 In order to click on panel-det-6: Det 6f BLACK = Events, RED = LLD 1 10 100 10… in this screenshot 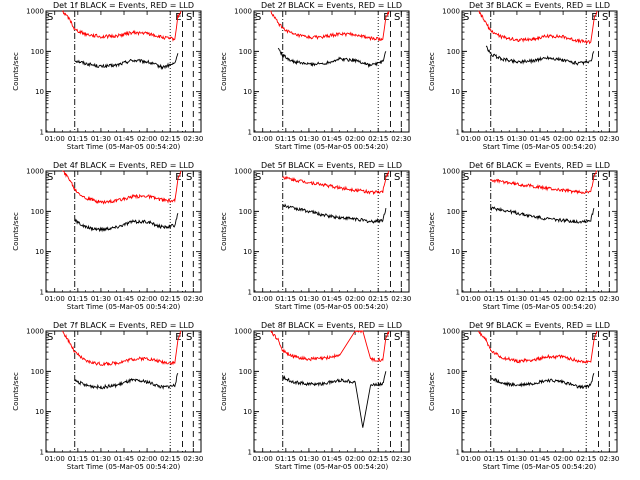, I will do `click(523, 236)`.